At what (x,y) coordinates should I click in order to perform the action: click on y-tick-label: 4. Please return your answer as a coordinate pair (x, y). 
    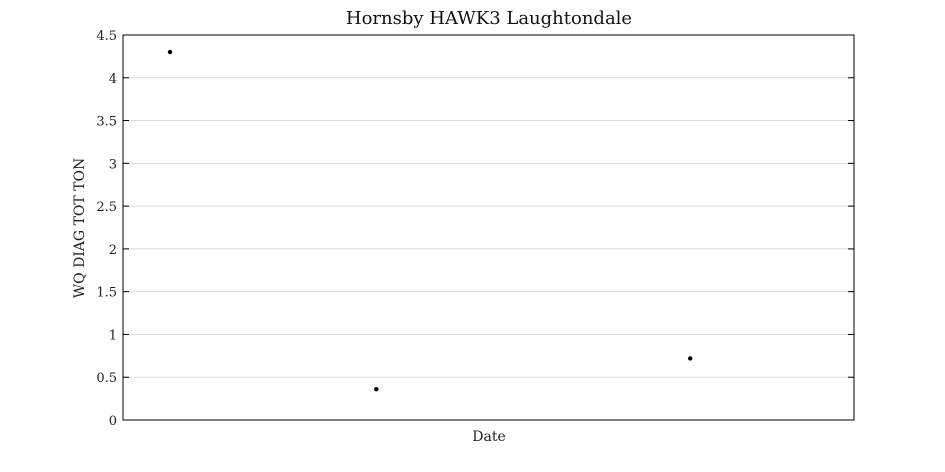
    Looking at the image, I should click on (113, 79).